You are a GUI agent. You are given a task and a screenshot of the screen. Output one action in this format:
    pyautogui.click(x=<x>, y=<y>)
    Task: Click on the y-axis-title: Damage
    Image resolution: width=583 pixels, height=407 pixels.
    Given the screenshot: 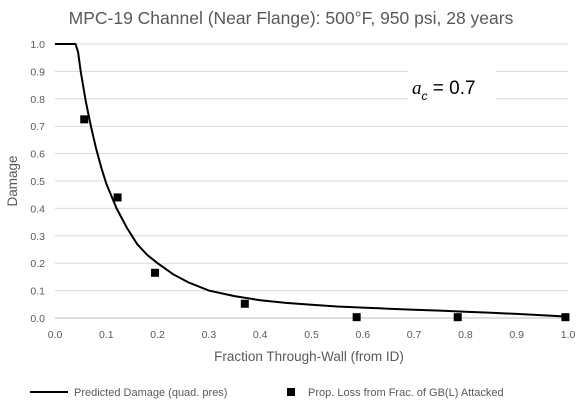 What is the action you would take?
    pyautogui.click(x=12, y=180)
    